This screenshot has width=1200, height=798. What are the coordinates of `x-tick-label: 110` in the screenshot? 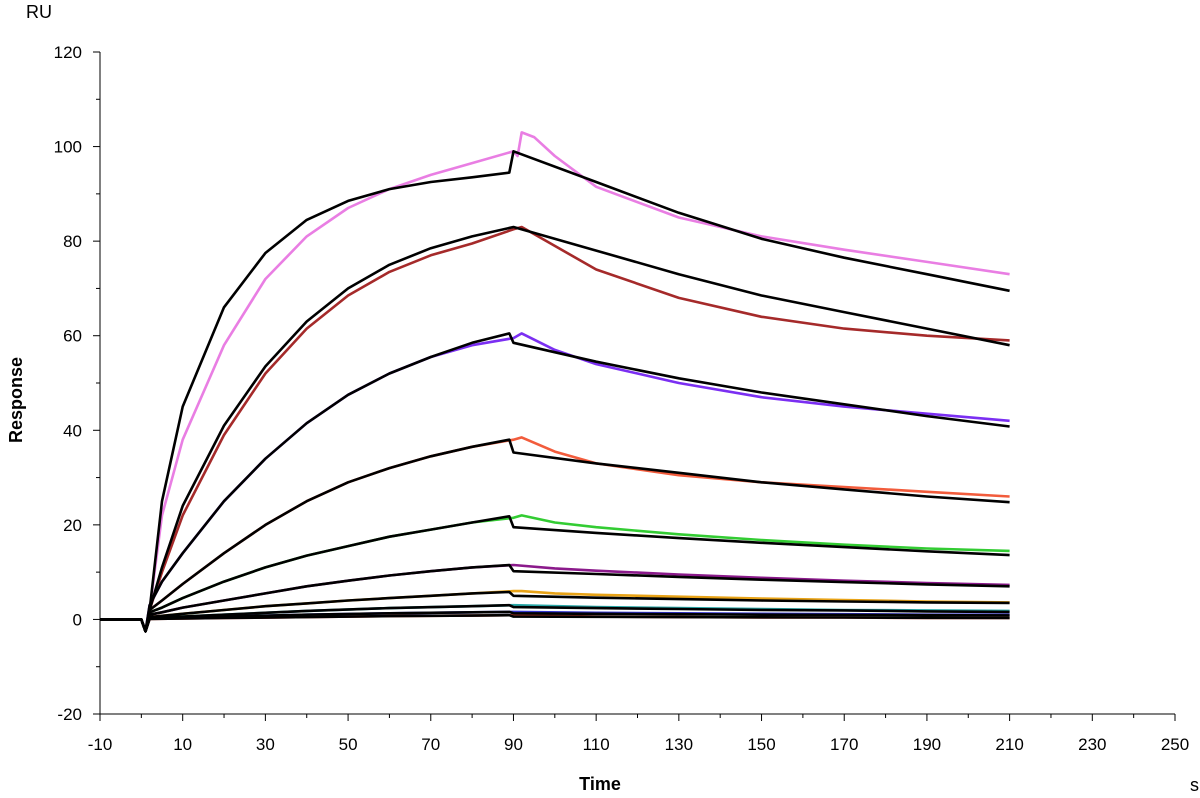 It's located at (596, 744).